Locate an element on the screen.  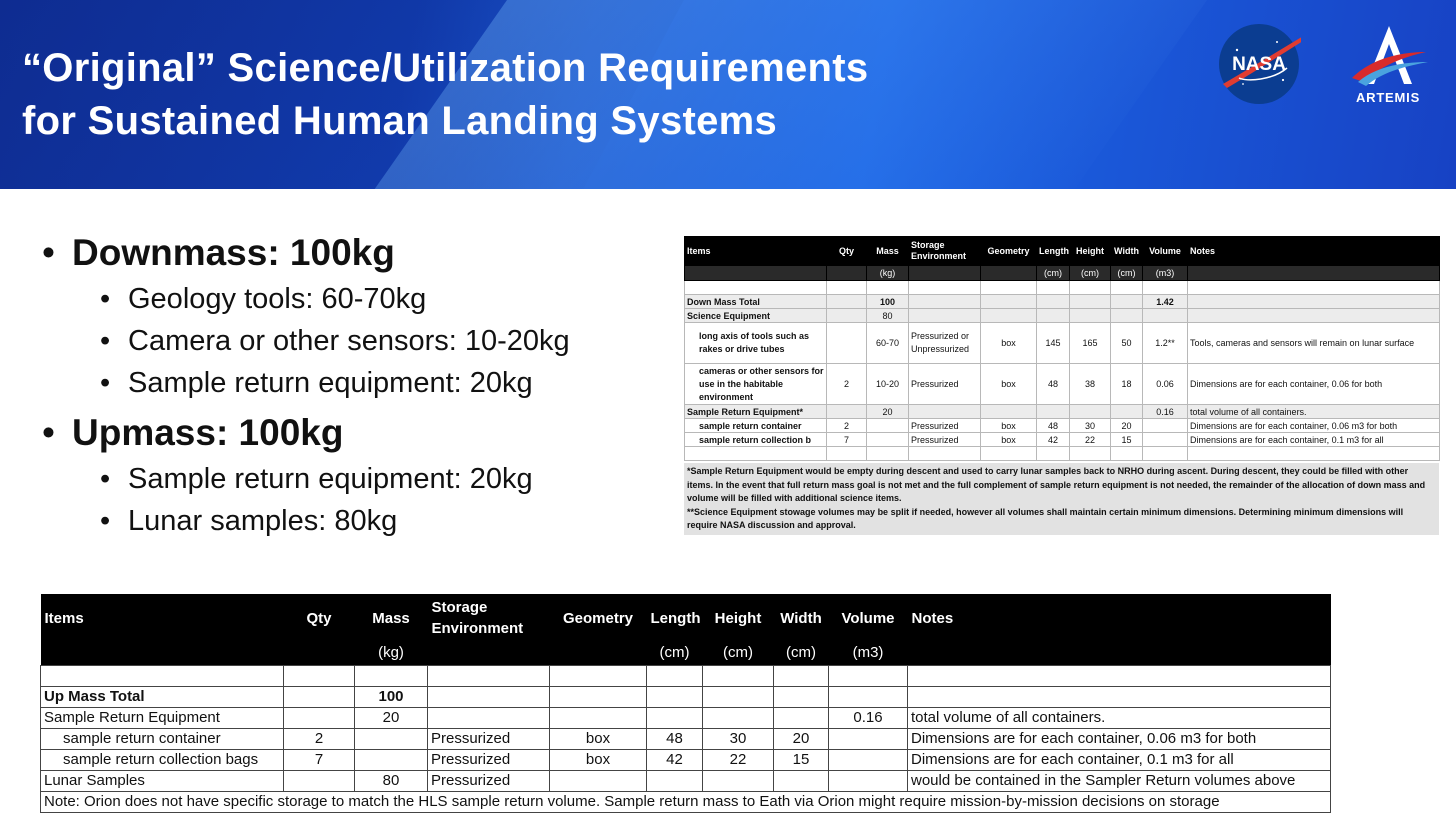
table-row: Up Mass Total 100 is located at coordinates (685, 697).